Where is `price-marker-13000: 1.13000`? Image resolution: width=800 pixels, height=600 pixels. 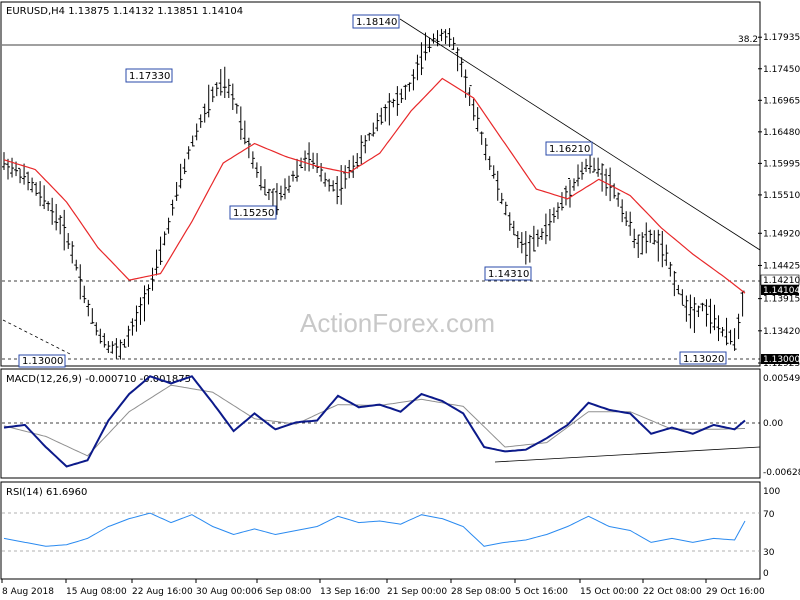 price-marker-13000: 1.13000 is located at coordinates (780, 359).